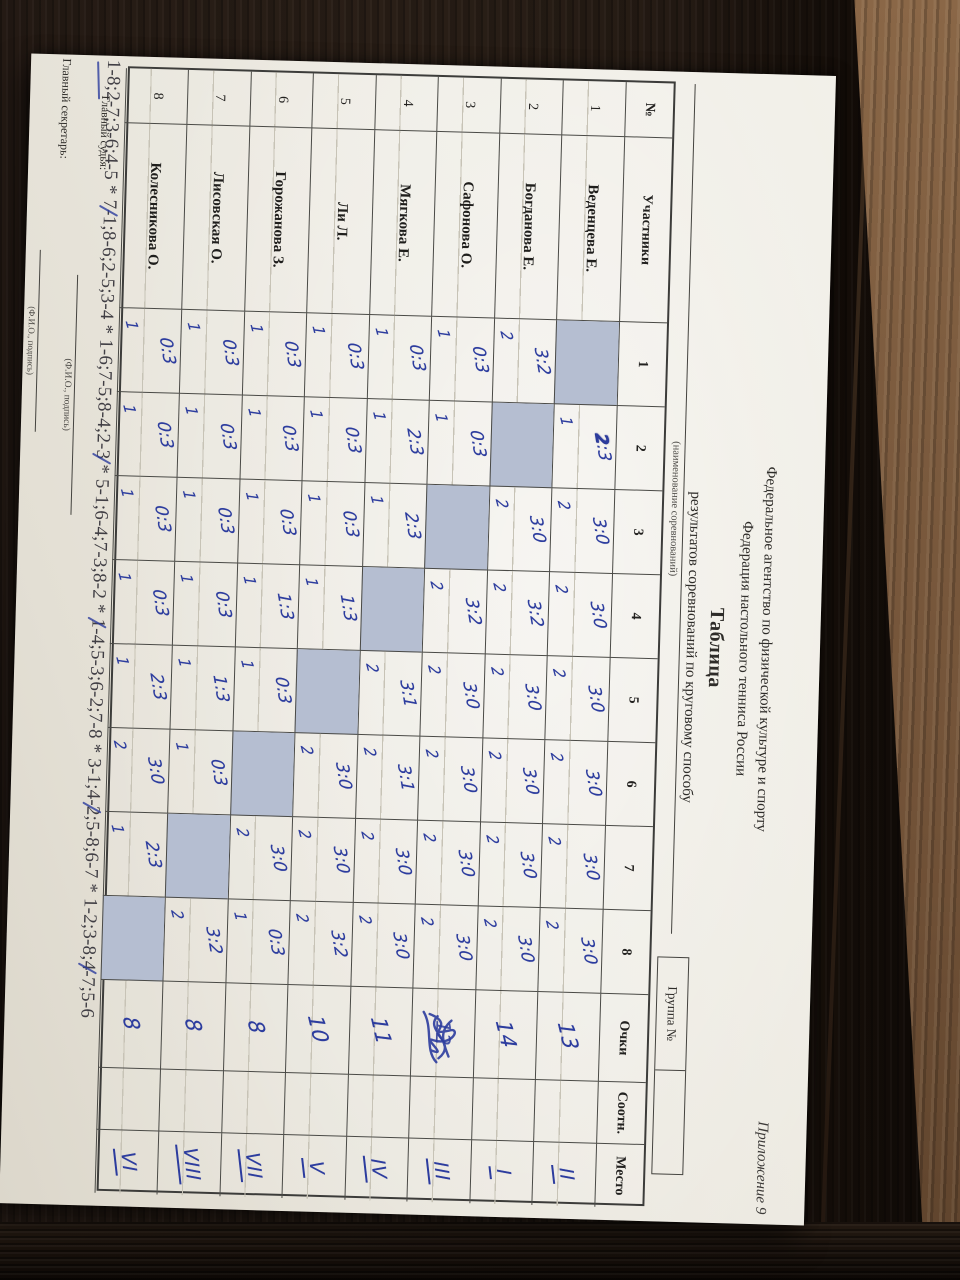 The width and height of the screenshot is (960, 1280). Describe the element at coordinates (323, 860) in the screenshot. I see `score-cell-r5-c7: 3:0 2` at that location.